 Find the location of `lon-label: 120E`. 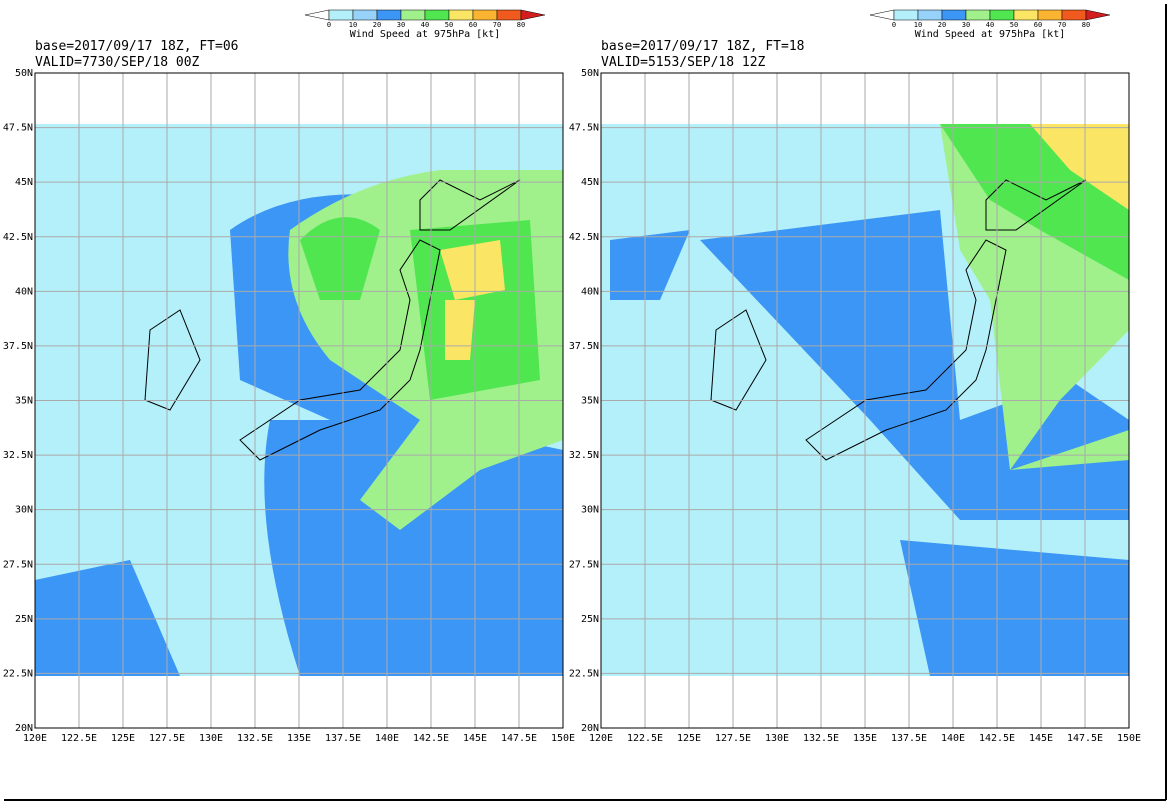

lon-label: 120E is located at coordinates (35, 738).